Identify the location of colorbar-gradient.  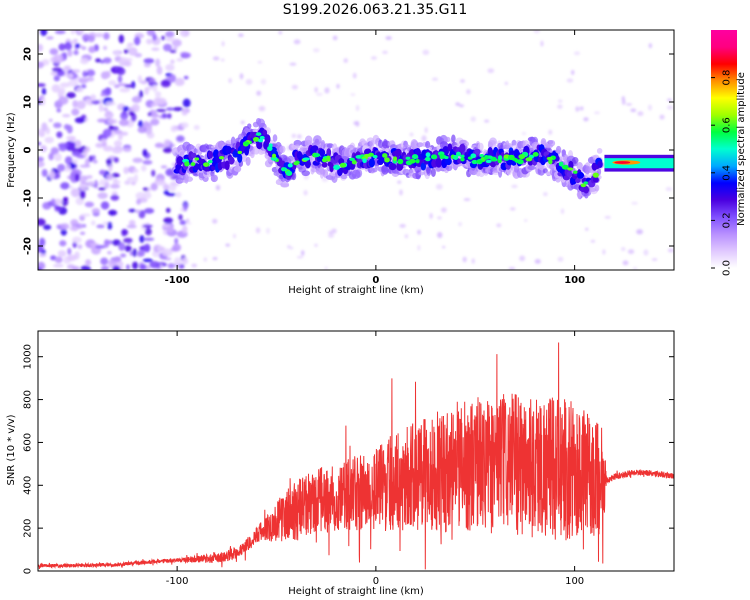
(724, 149).